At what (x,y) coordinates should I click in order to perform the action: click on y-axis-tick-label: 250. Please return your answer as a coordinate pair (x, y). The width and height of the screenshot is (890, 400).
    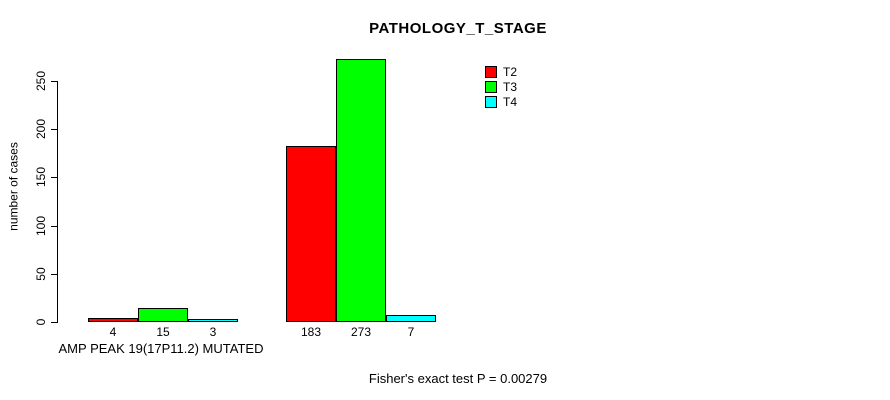
    Looking at the image, I should click on (41, 81).